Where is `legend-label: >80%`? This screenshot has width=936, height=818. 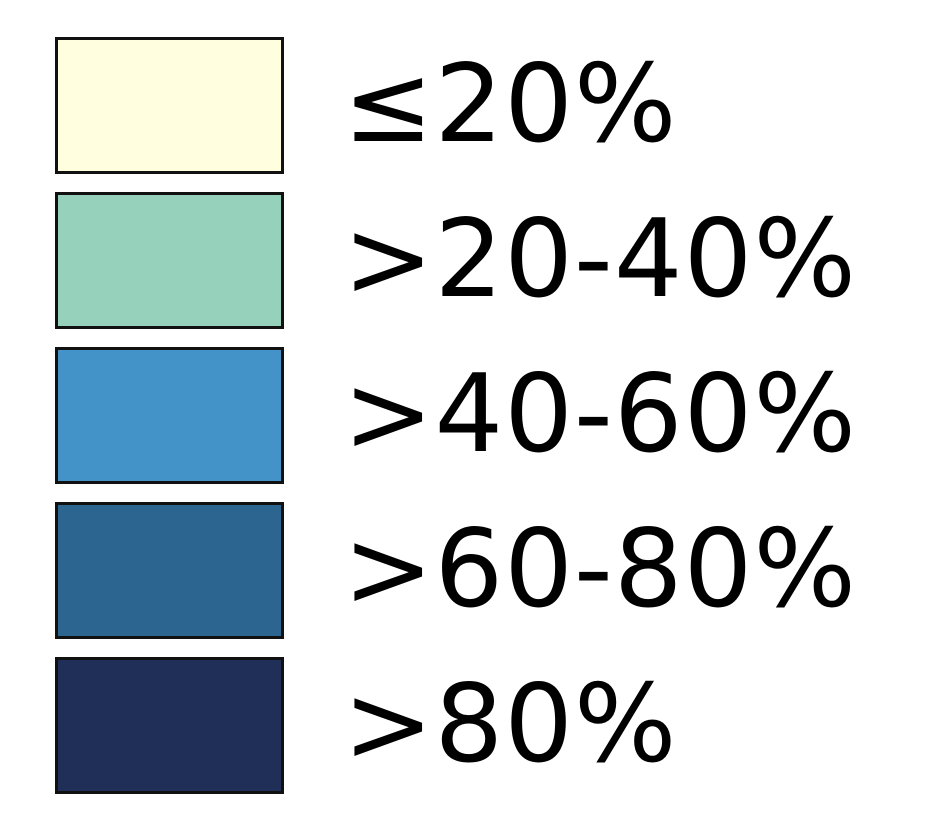 legend-label: >80% is located at coordinates (510, 724).